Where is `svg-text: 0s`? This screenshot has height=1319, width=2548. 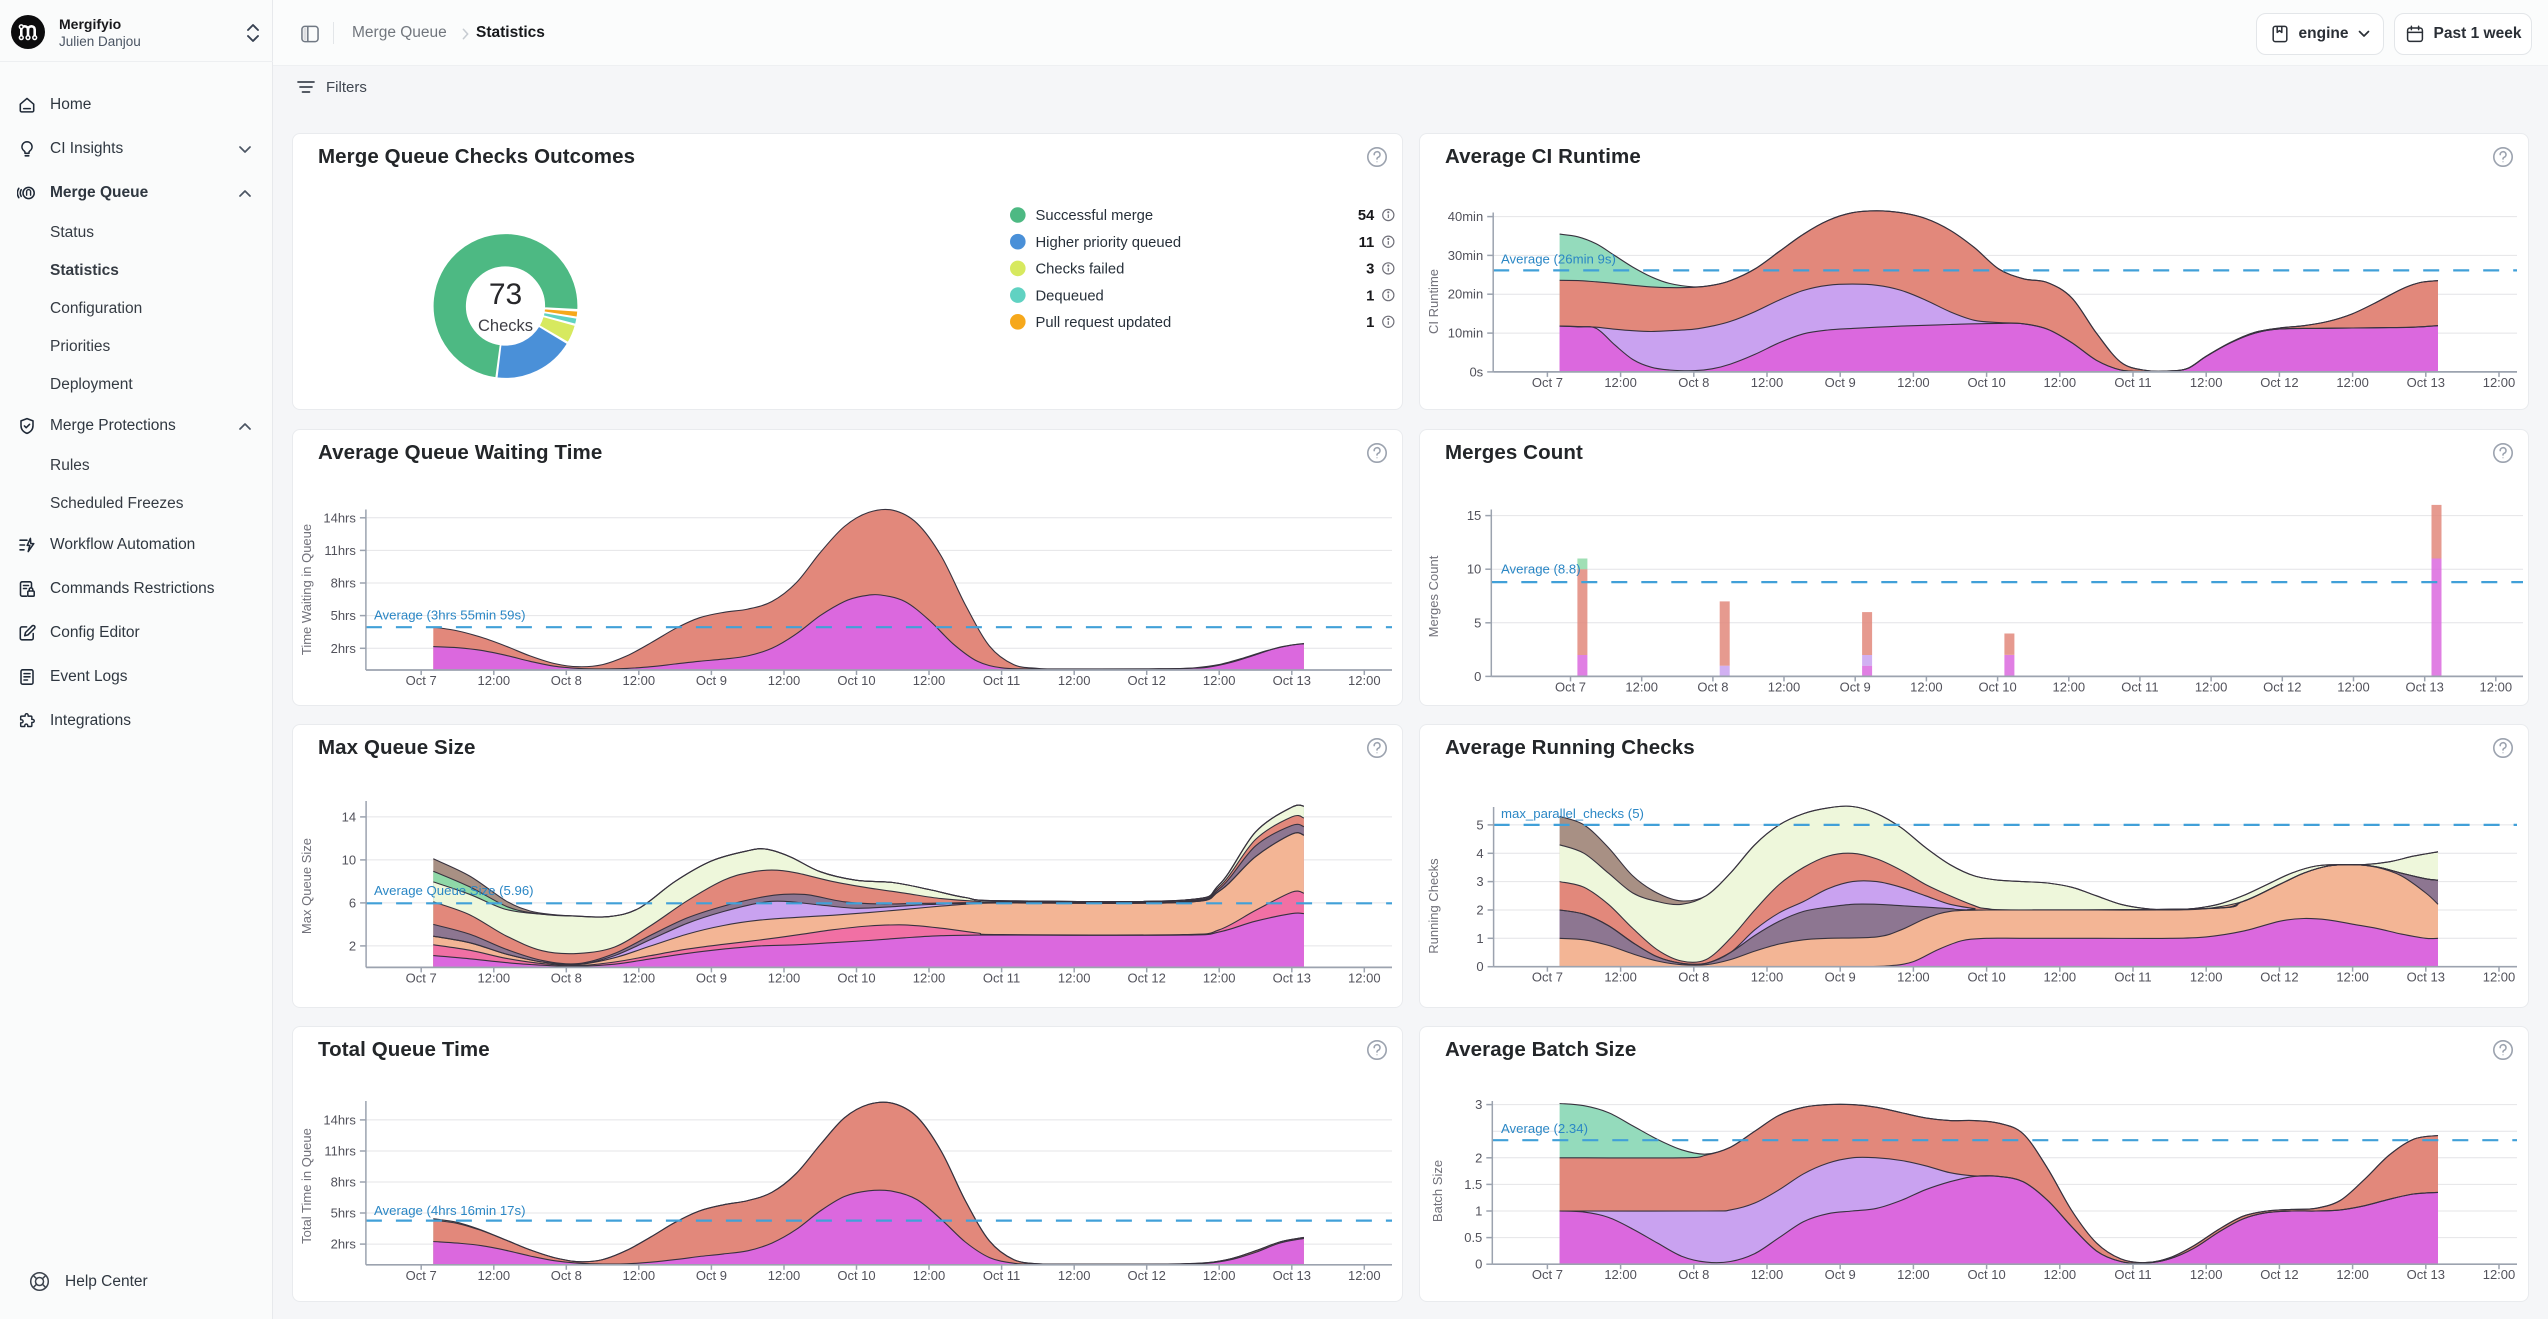 svg-text: 0s is located at coordinates (1476, 371).